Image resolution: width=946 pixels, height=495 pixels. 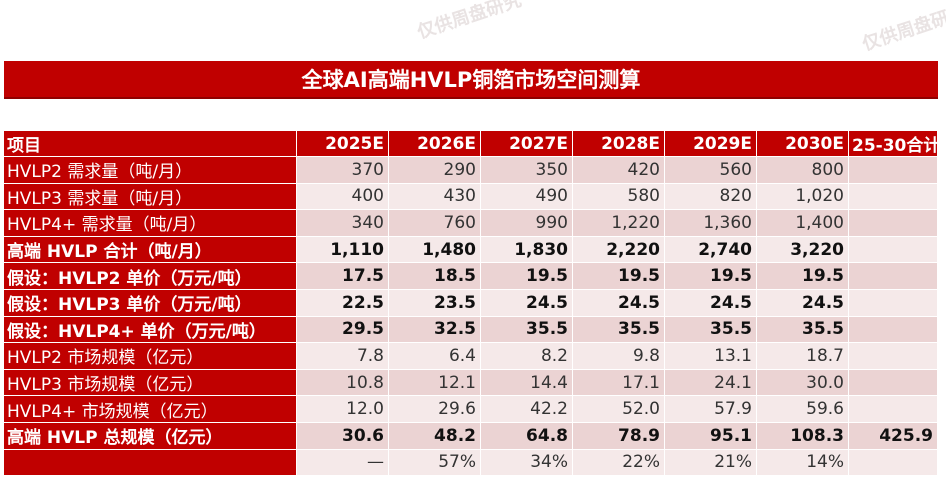 What do you see at coordinates (711, 197) in the screenshot?
I see `value-cell: 820` at bounding box center [711, 197].